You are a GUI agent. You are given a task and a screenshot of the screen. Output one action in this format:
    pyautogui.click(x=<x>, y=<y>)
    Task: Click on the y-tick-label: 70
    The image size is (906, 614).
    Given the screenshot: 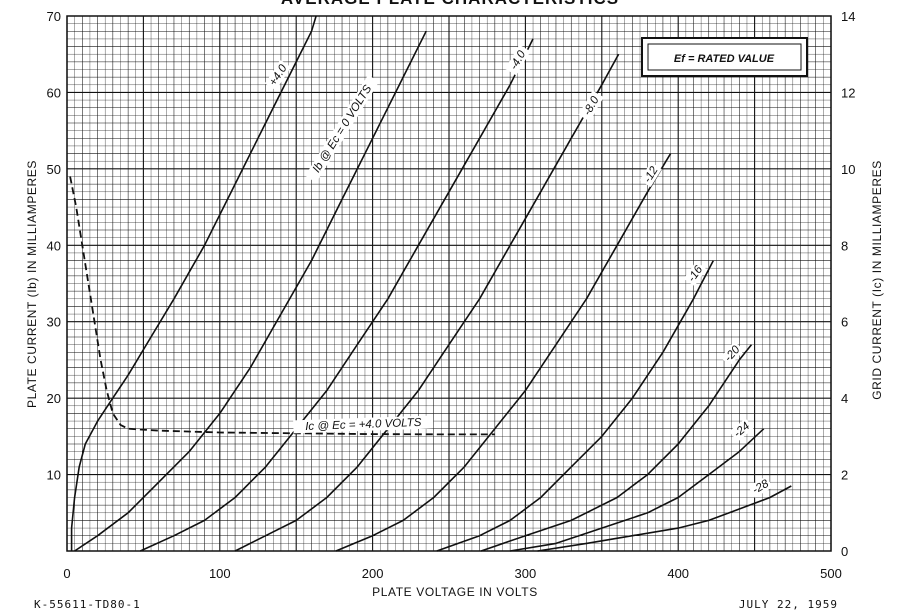 What is the action you would take?
    pyautogui.click(x=54, y=16)
    